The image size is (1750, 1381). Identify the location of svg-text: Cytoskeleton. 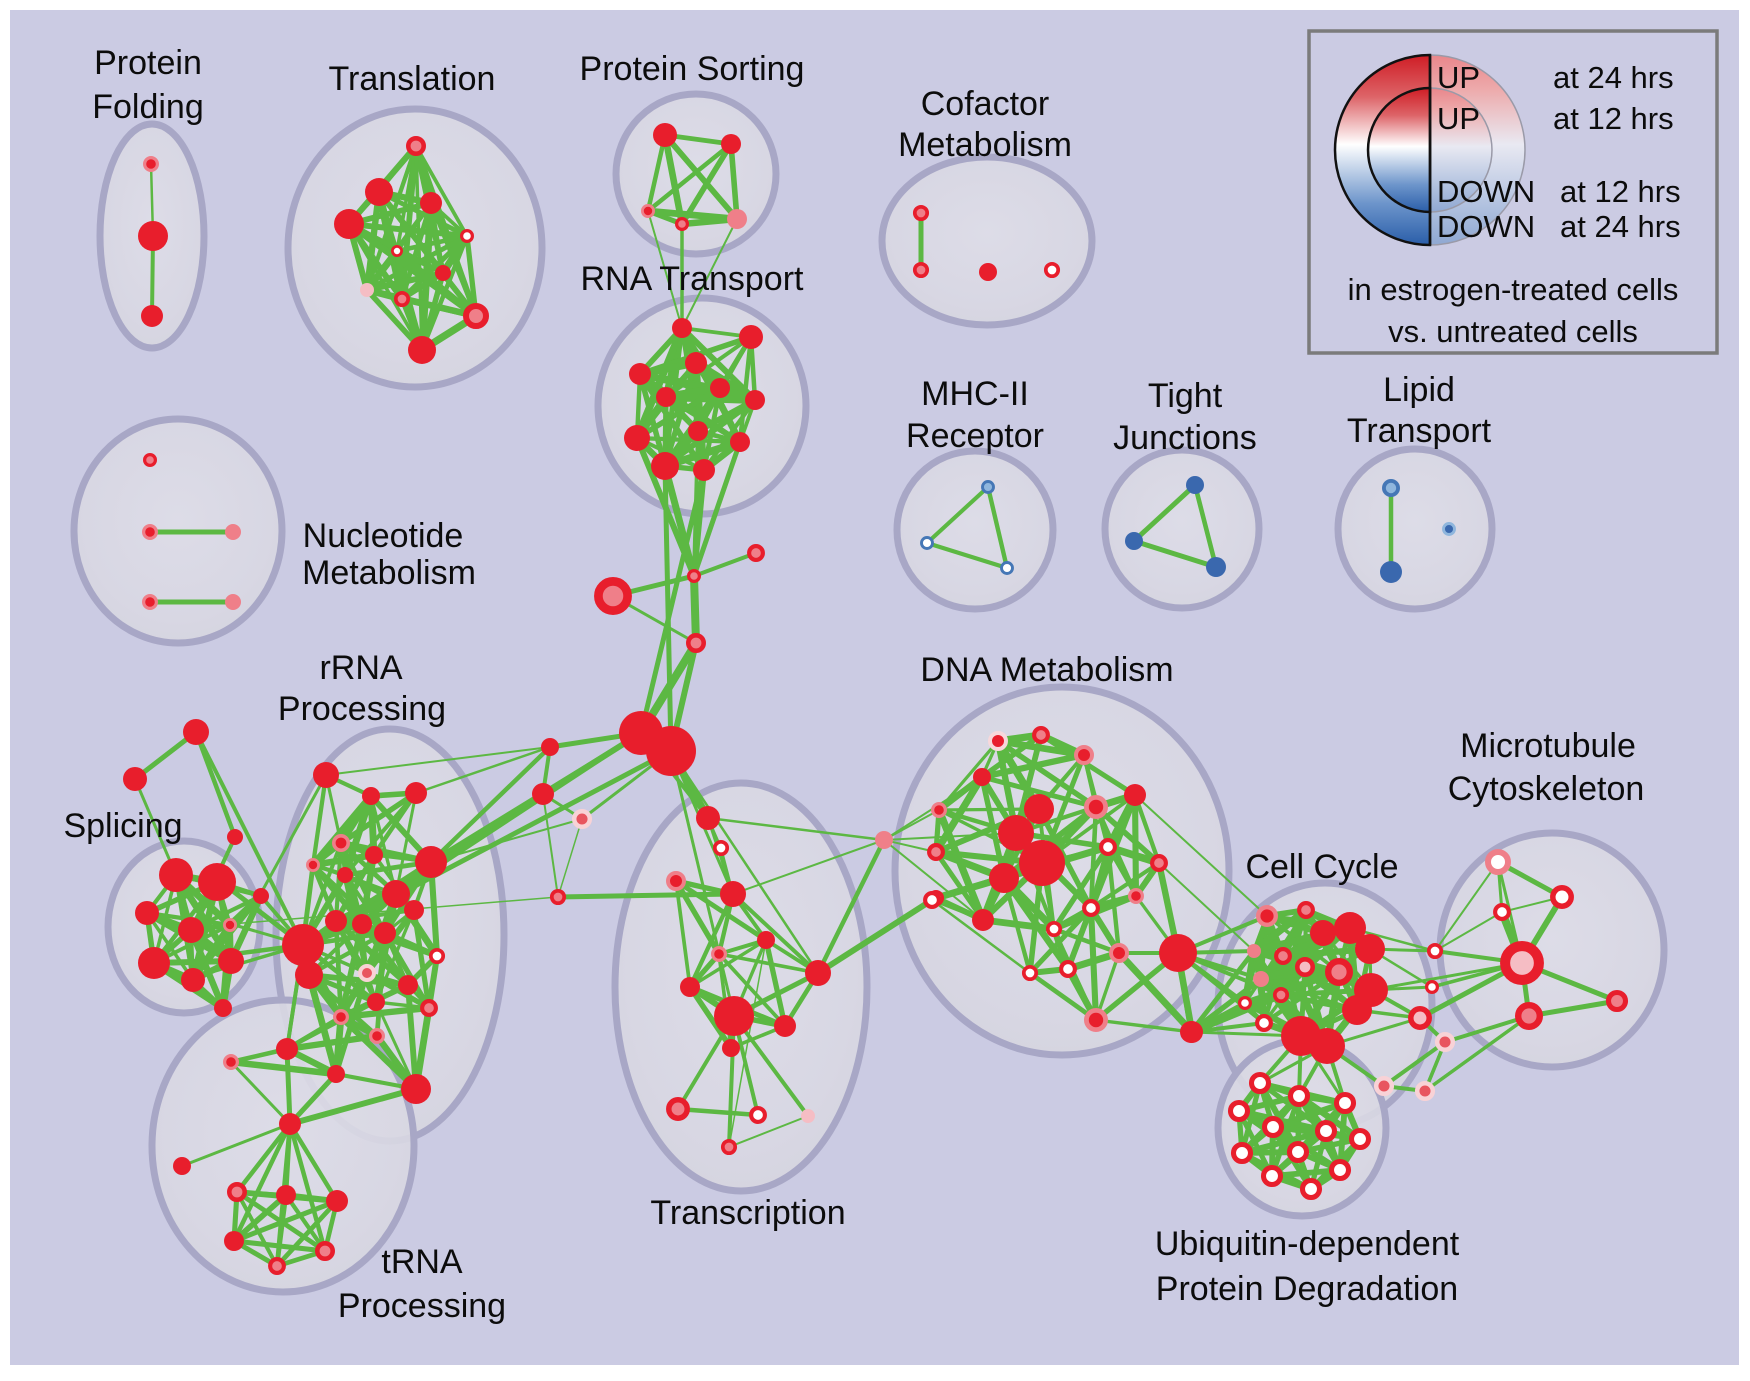
(1546, 789).